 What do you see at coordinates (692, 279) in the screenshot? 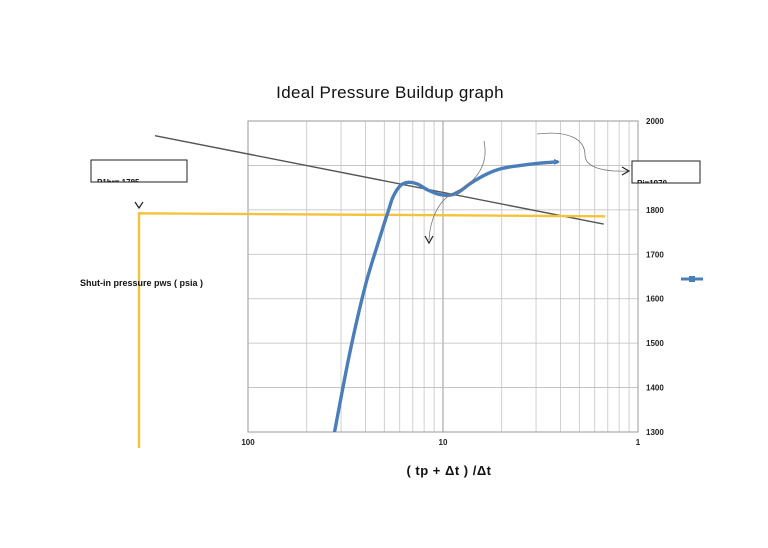
I see `legend-marker` at bounding box center [692, 279].